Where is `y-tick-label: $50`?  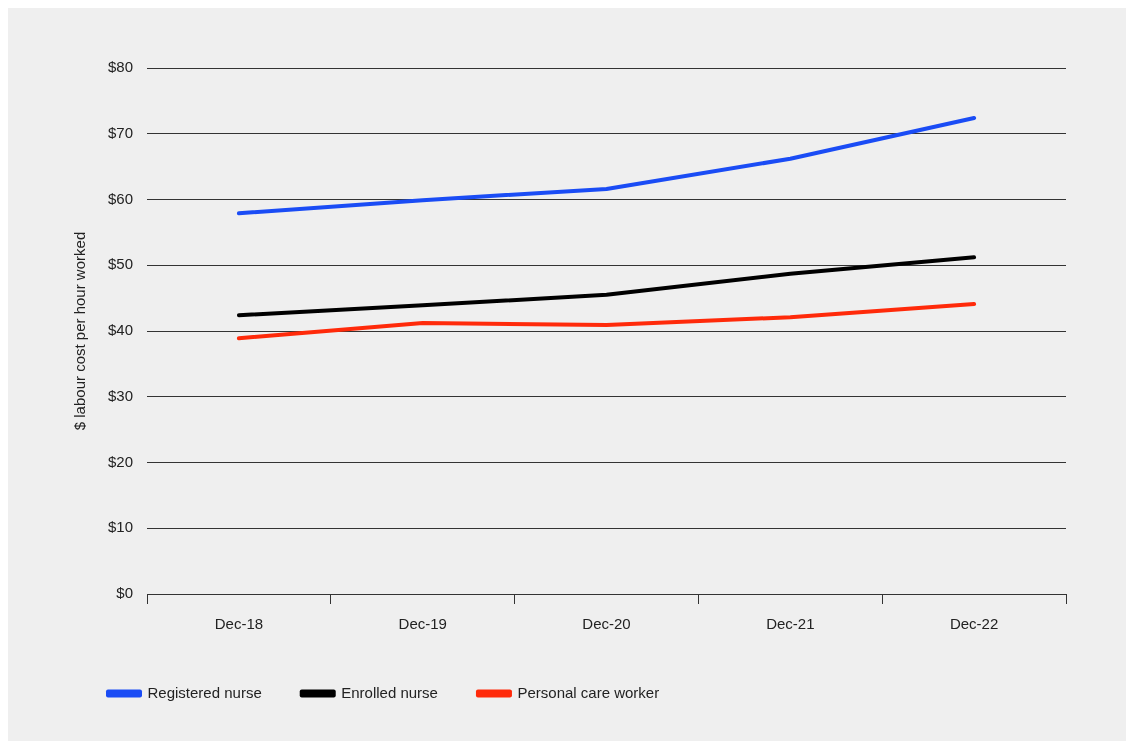 y-tick-label: $50 is located at coordinates (121, 264).